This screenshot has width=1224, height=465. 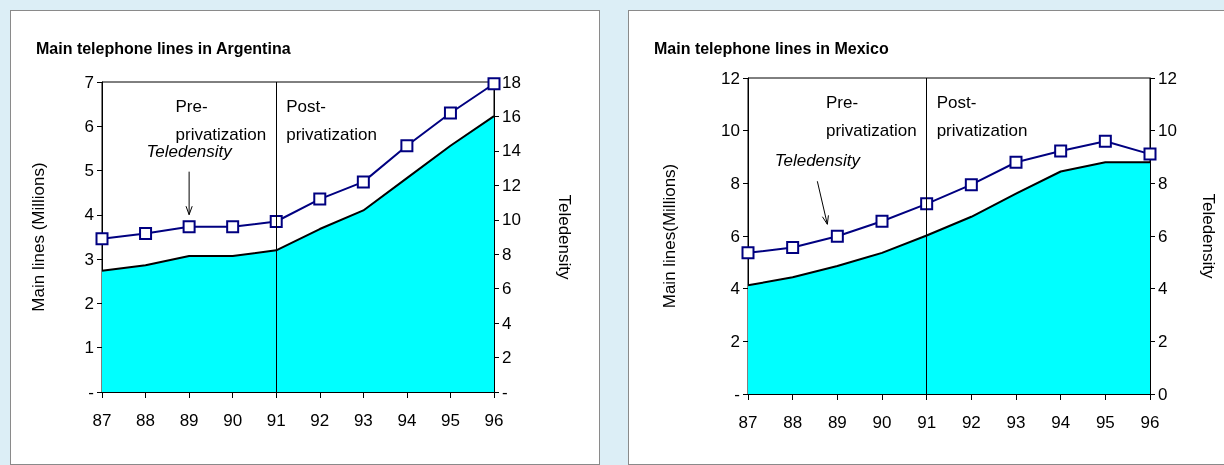 I want to click on y2-tick-label: -, so click(x=505, y=392).